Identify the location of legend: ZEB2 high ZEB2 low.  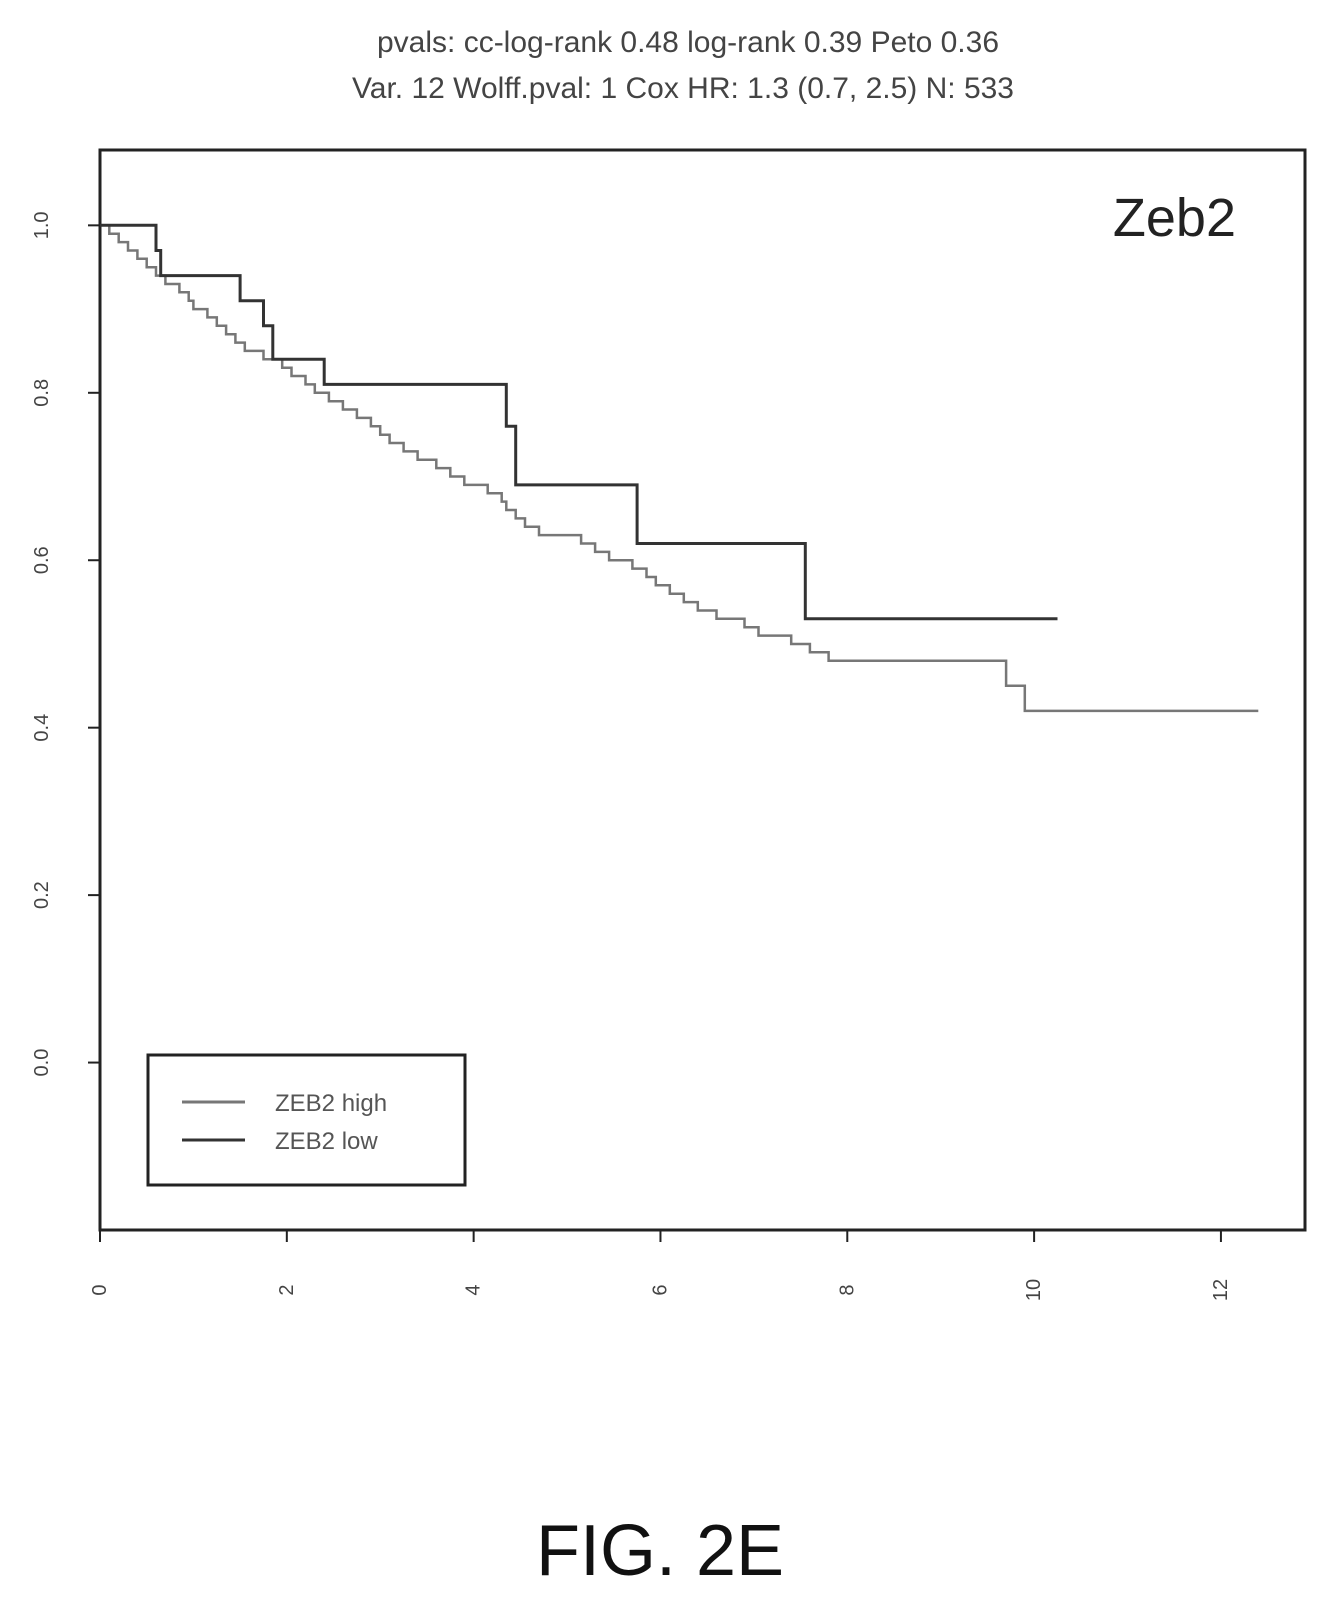
(306, 1120).